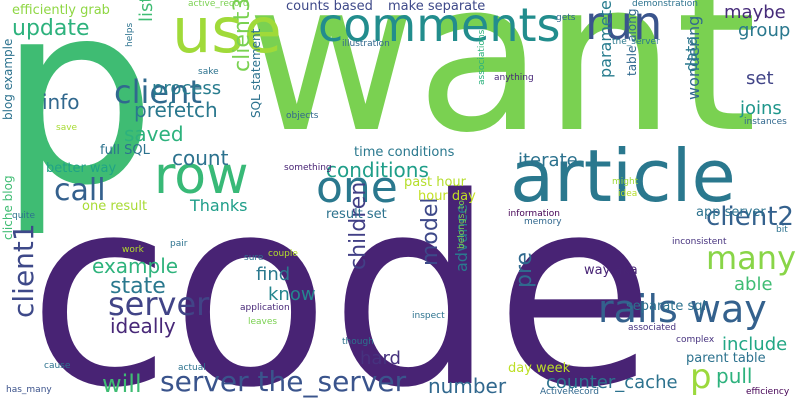 This screenshot has height=400, width=800. I want to click on word-counts-based: counts based, so click(329, 7).